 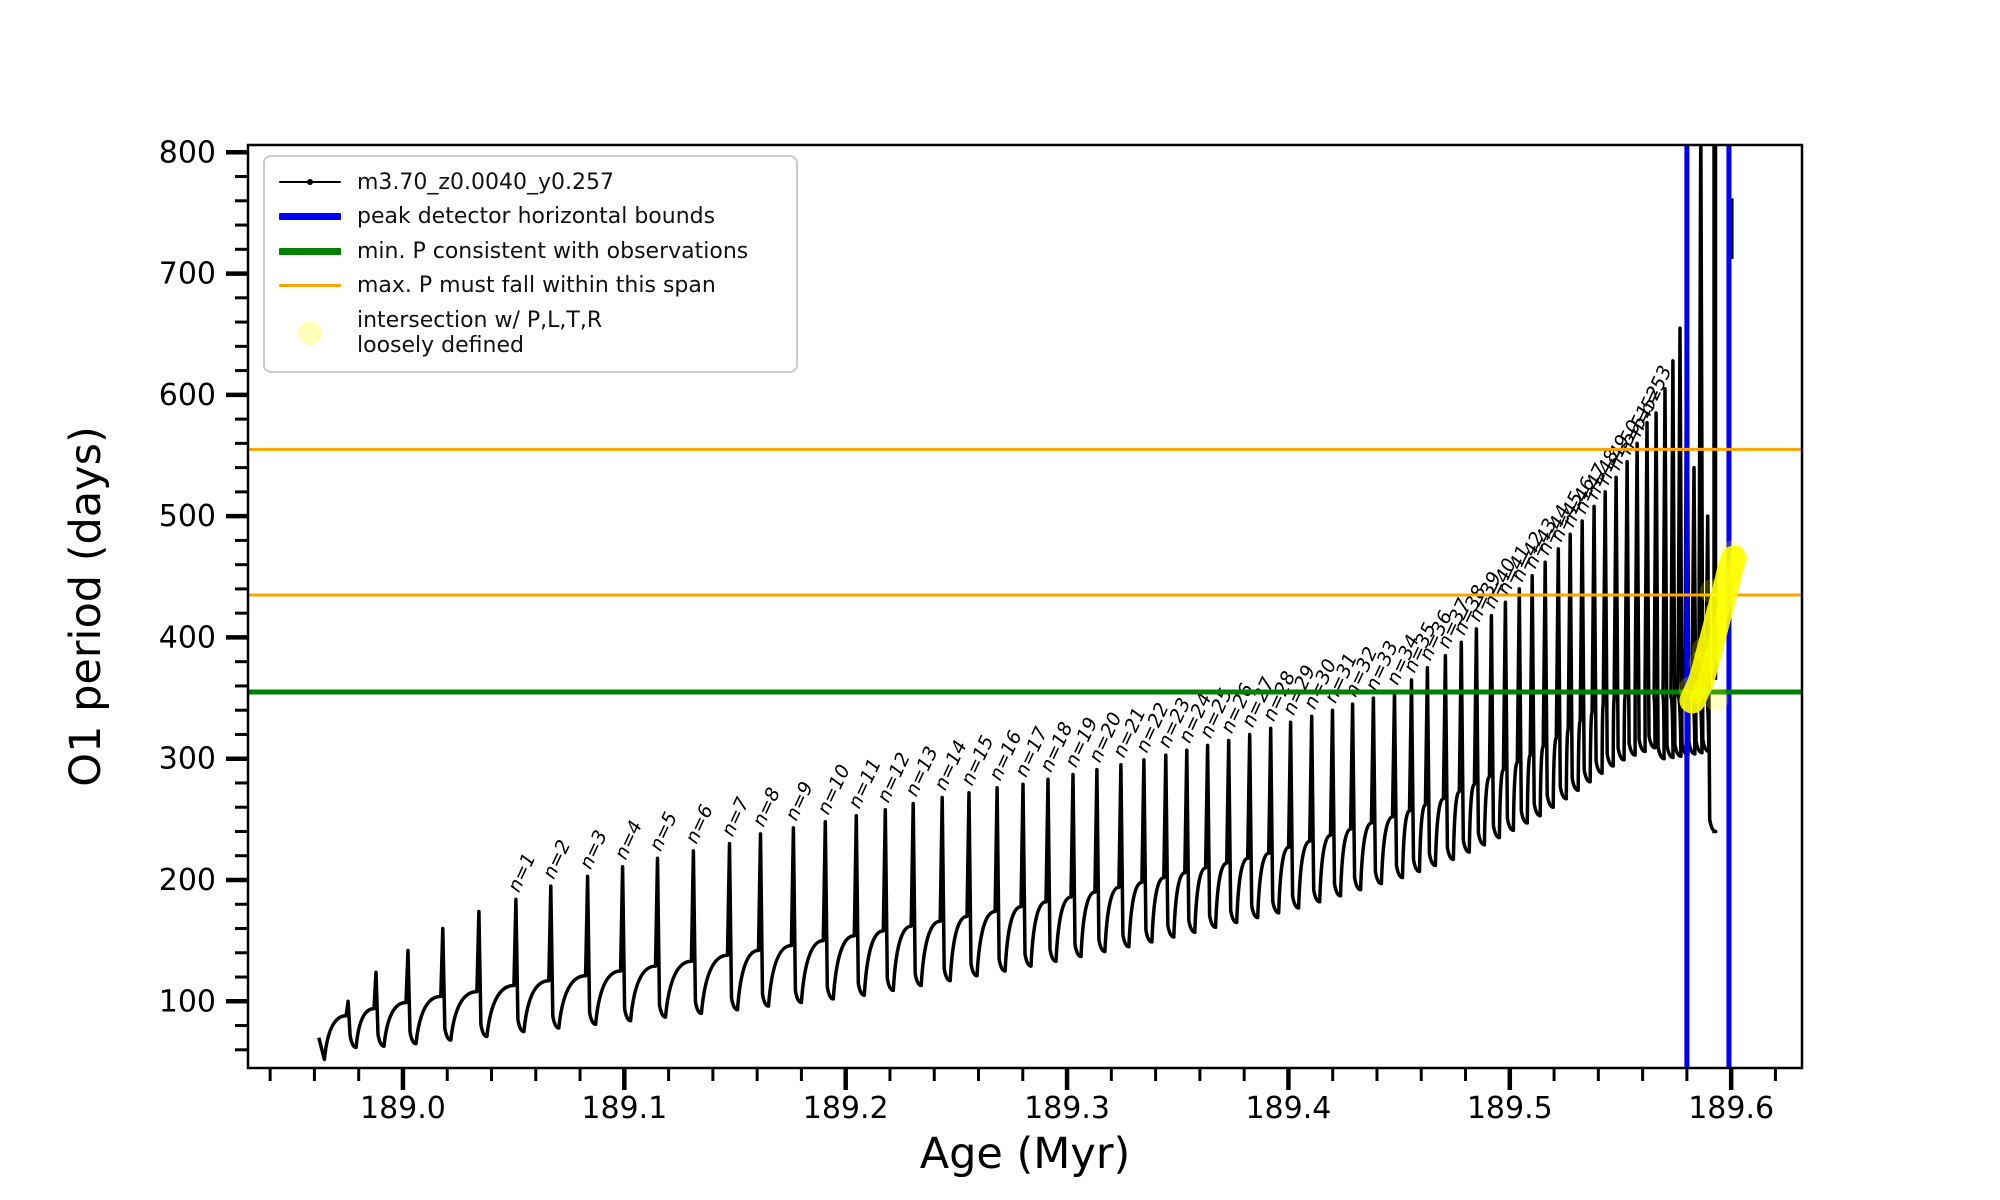 I want to click on y-tick-label: 600, so click(x=187, y=395).